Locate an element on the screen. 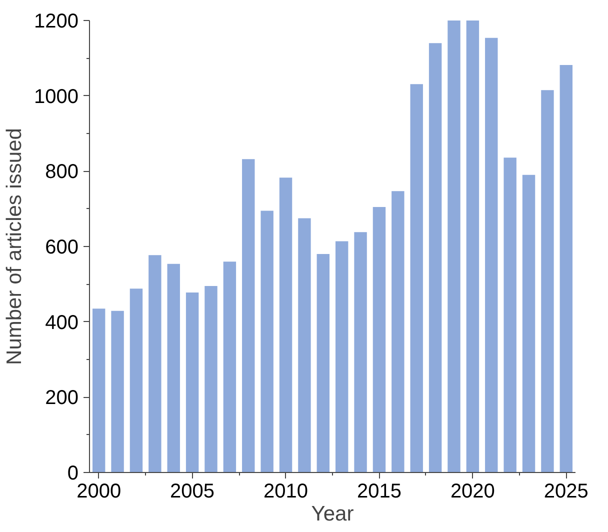  x-tick-label: 2005 is located at coordinates (192, 491).